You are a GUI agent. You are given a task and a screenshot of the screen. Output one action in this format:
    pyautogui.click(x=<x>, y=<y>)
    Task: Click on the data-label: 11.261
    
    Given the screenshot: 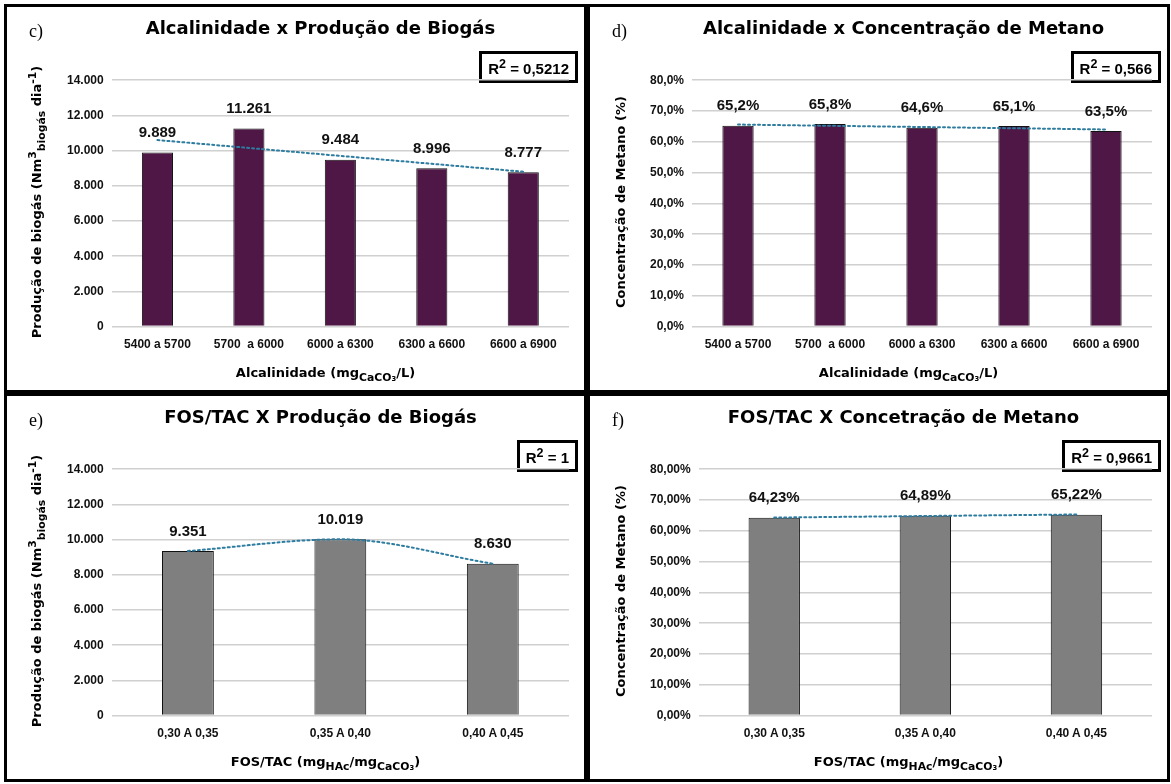 What is the action you would take?
    pyautogui.click(x=249, y=108)
    